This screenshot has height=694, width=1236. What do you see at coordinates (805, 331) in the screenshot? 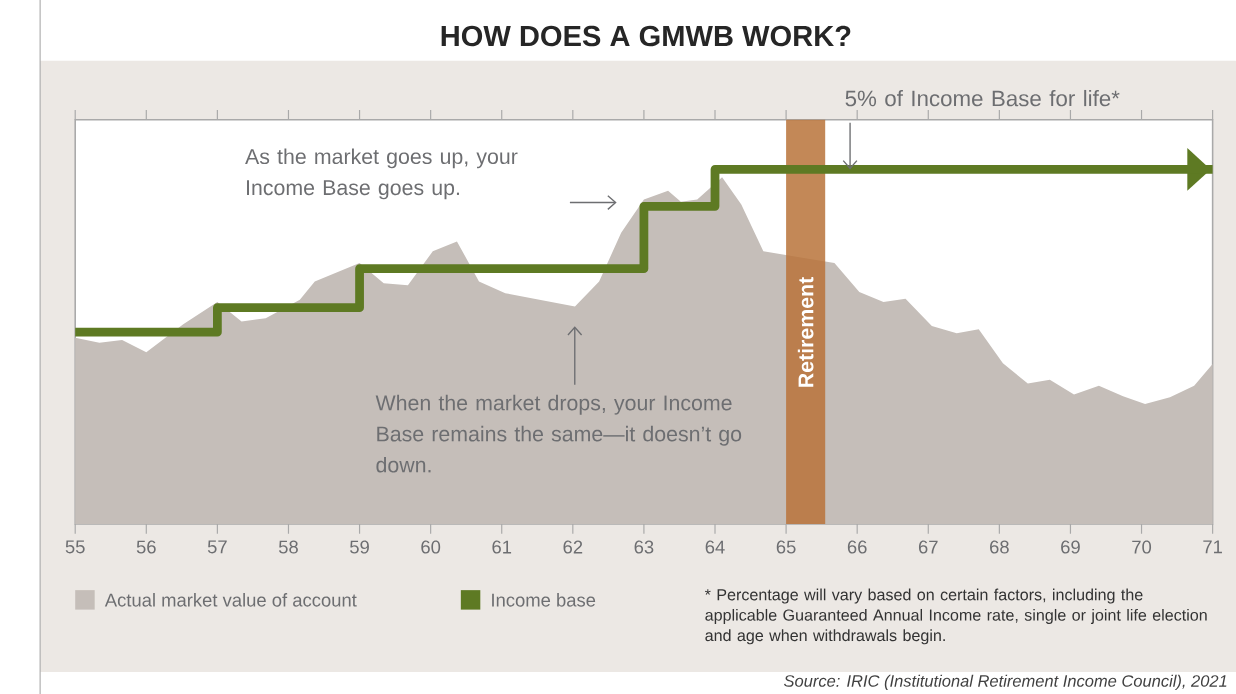
I see `band-label: Retirement` at bounding box center [805, 331].